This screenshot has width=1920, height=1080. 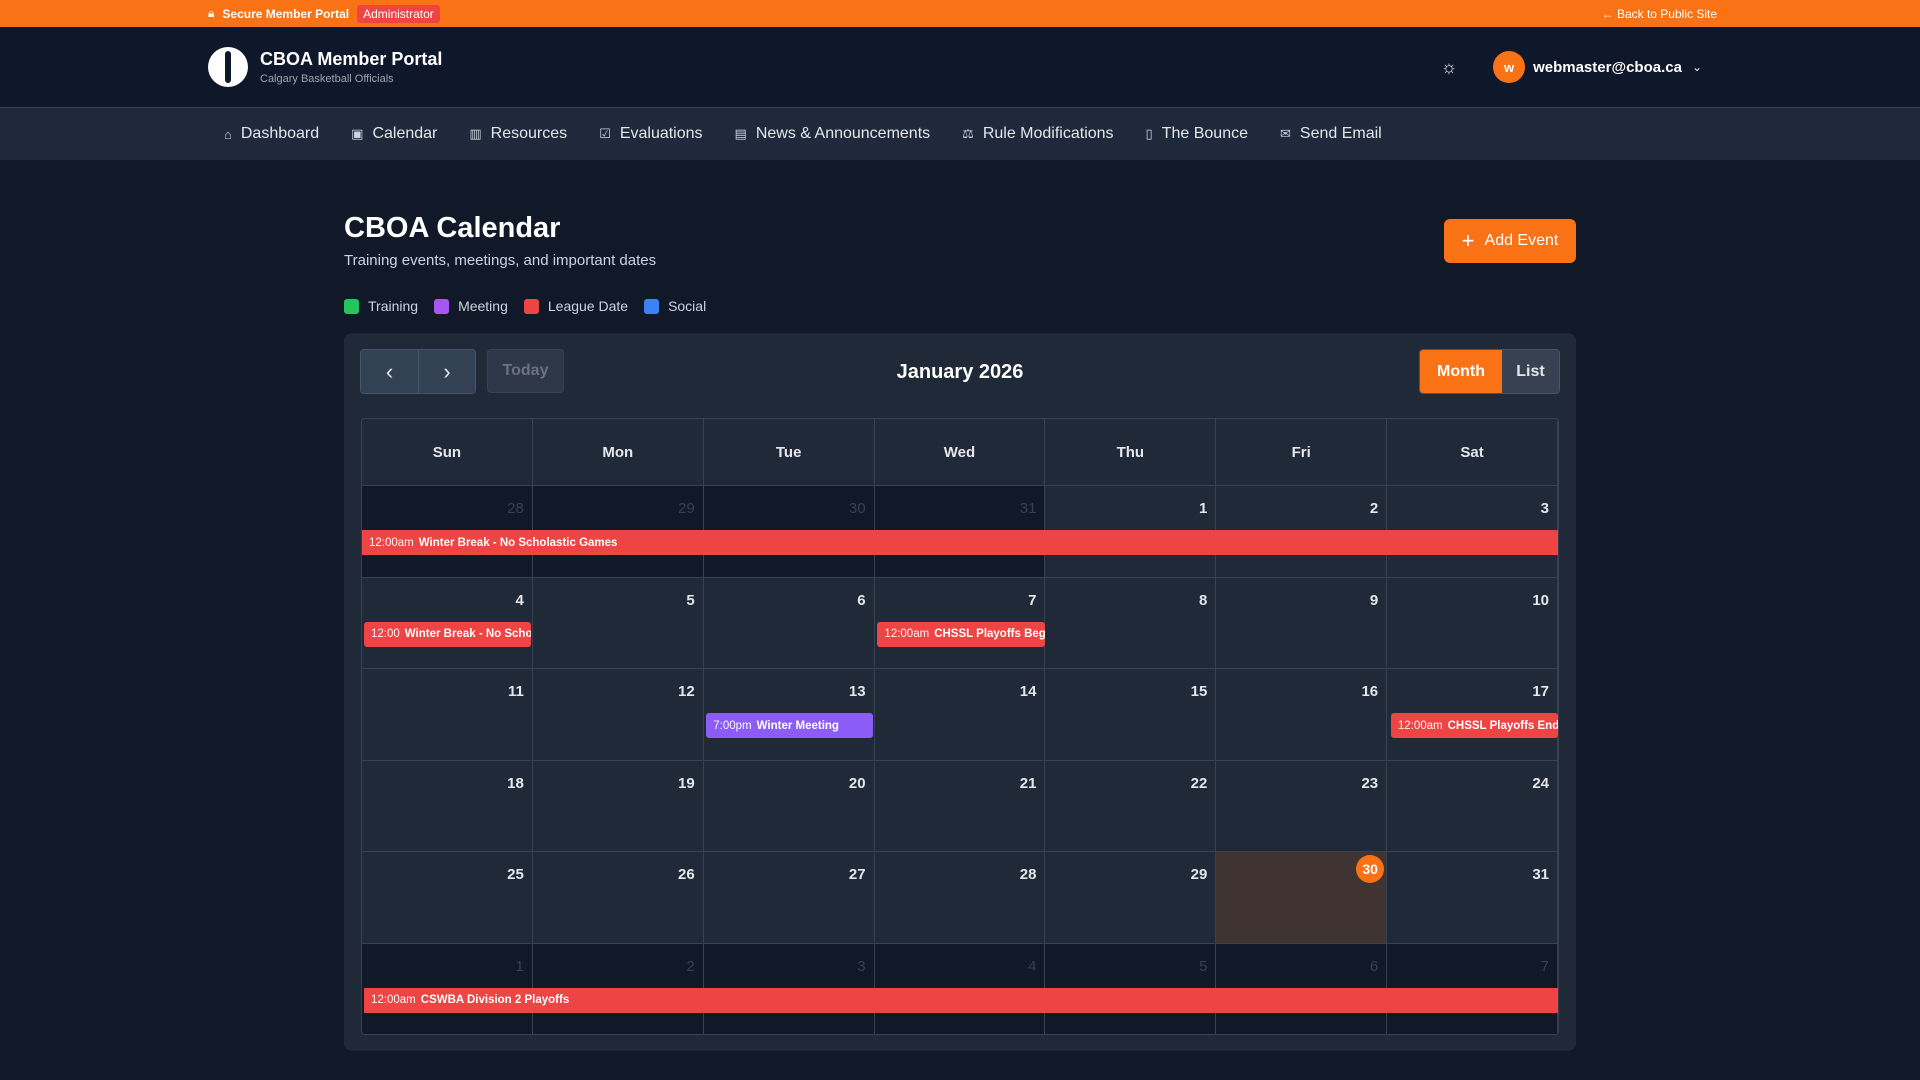 What do you see at coordinates (686, 691) in the screenshot?
I see `day-number: 12` at bounding box center [686, 691].